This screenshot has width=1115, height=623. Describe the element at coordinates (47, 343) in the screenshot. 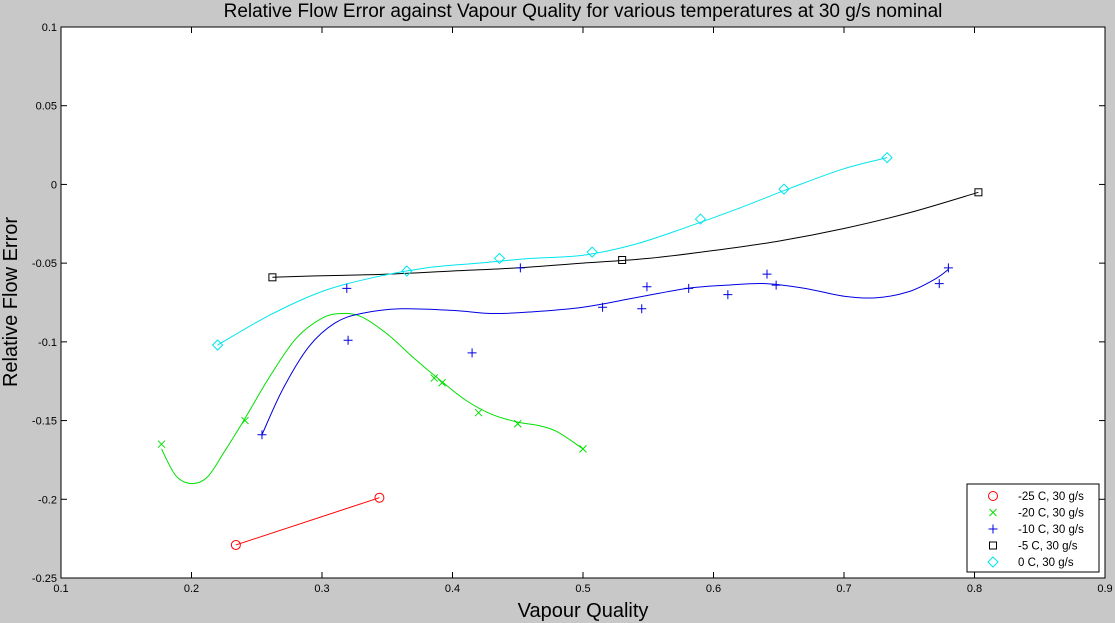

I see `y-tick-label: -0.1` at that location.